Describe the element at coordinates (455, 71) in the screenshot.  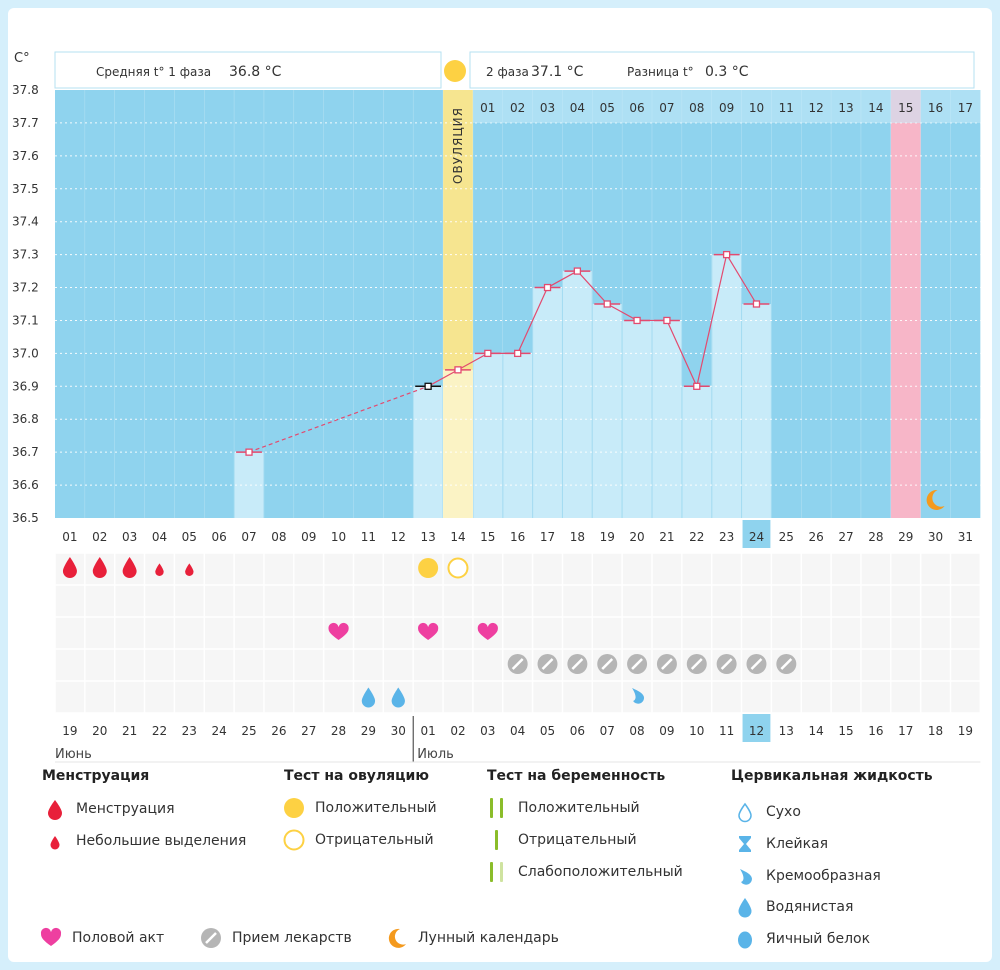
I see `ovulation-sun-icon` at that location.